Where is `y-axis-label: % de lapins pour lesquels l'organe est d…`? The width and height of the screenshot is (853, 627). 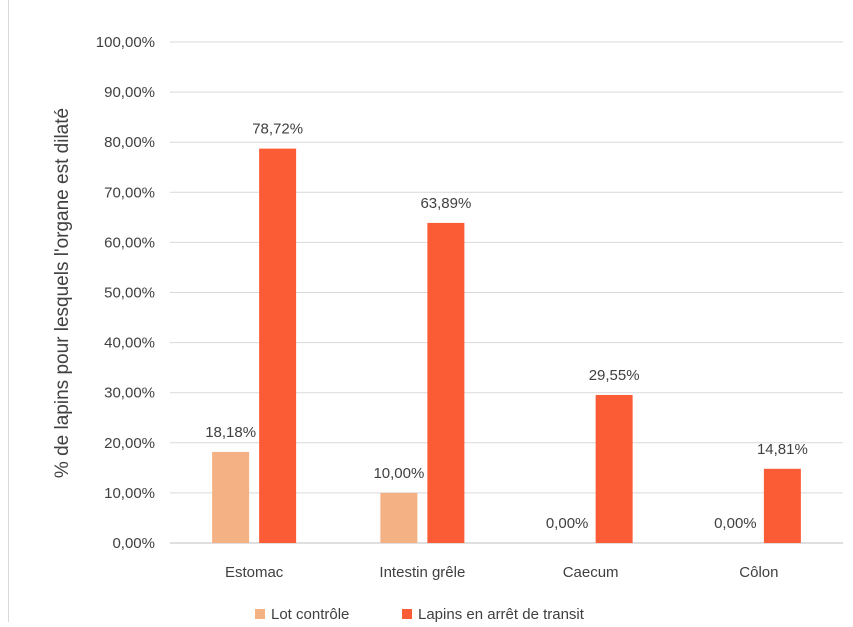
y-axis-label: % de lapins pour lesquels l'organe est d… is located at coordinates (62, 293).